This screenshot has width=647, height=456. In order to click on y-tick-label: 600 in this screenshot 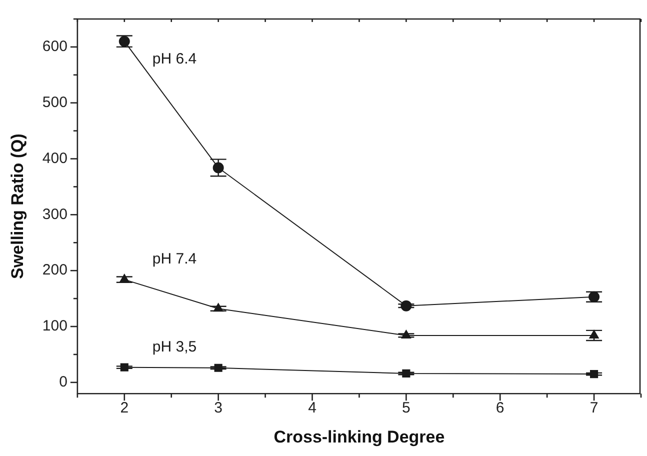, I will do `click(55, 47)`.